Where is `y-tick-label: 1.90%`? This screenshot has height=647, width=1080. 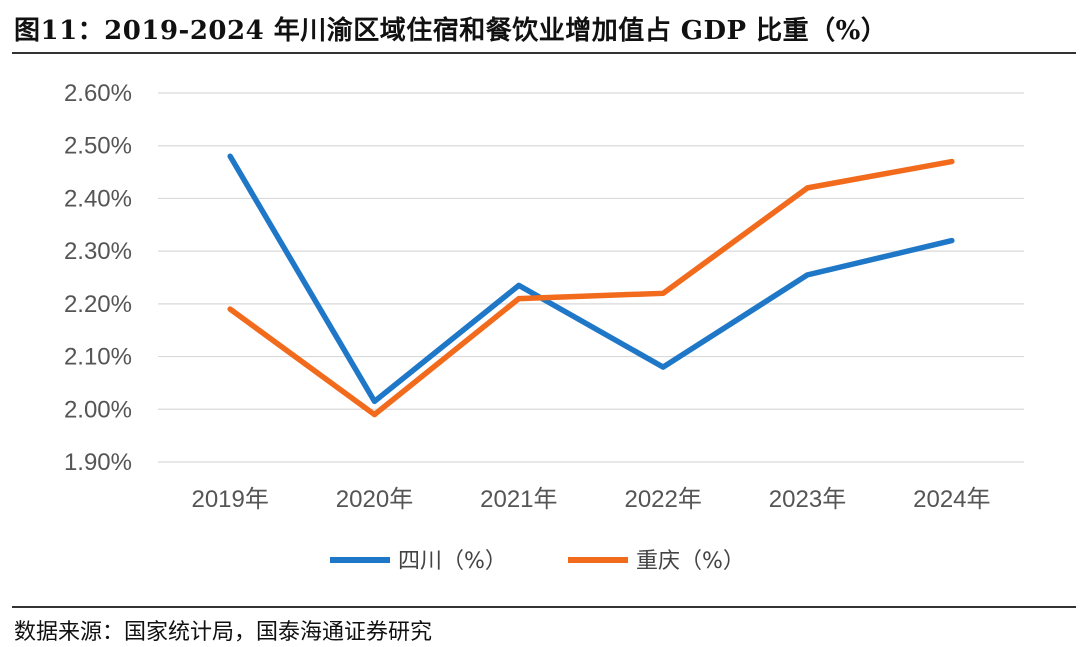 y-tick-label: 1.90% is located at coordinates (98, 462).